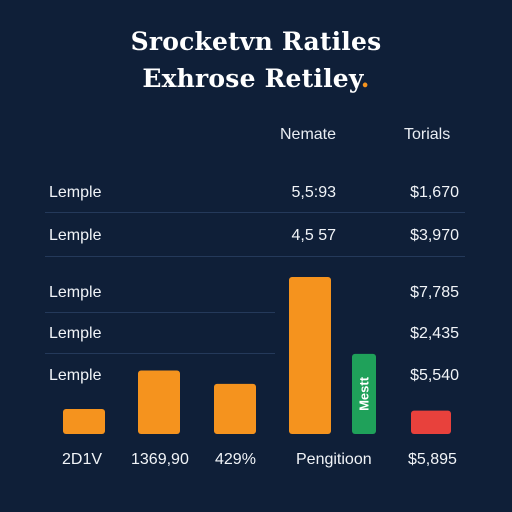 The height and width of the screenshot is (512, 512). Describe the element at coordinates (434, 235) in the screenshot. I see `row-torials-value: $3,970` at that location.